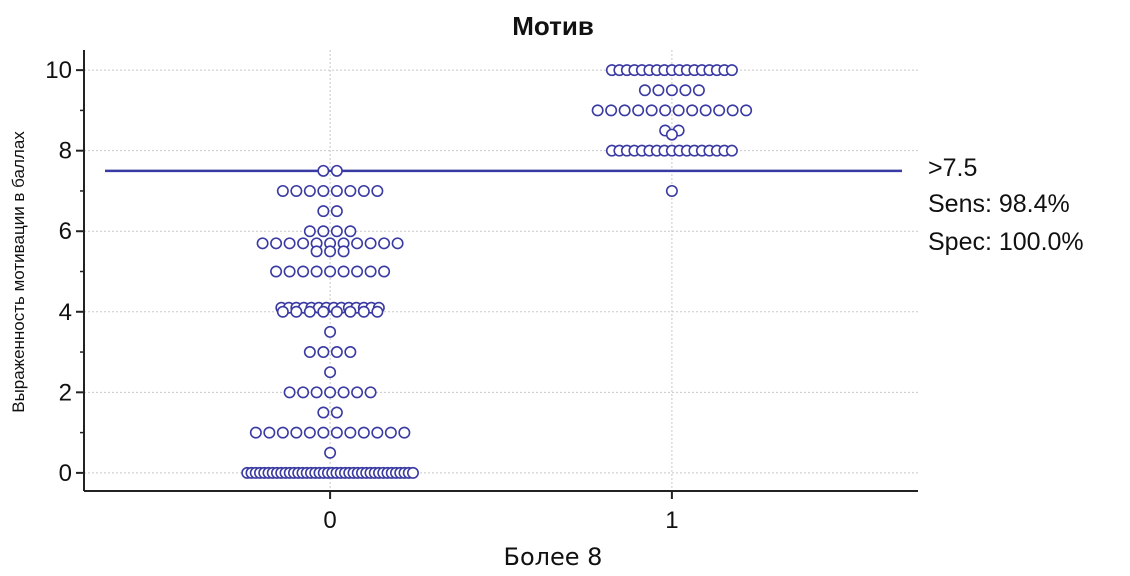 The height and width of the screenshot is (576, 1130). Describe the element at coordinates (671, 520) in the screenshot. I see `x-tick-label: 1` at that location.